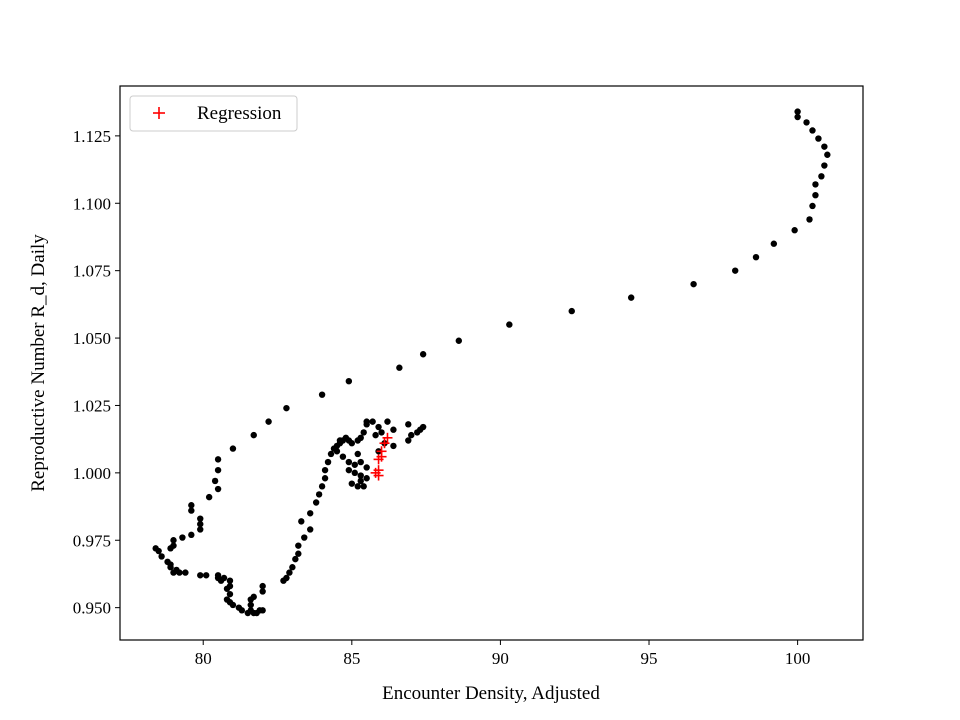  I want to click on legend-marker-regression, so click(159, 113).